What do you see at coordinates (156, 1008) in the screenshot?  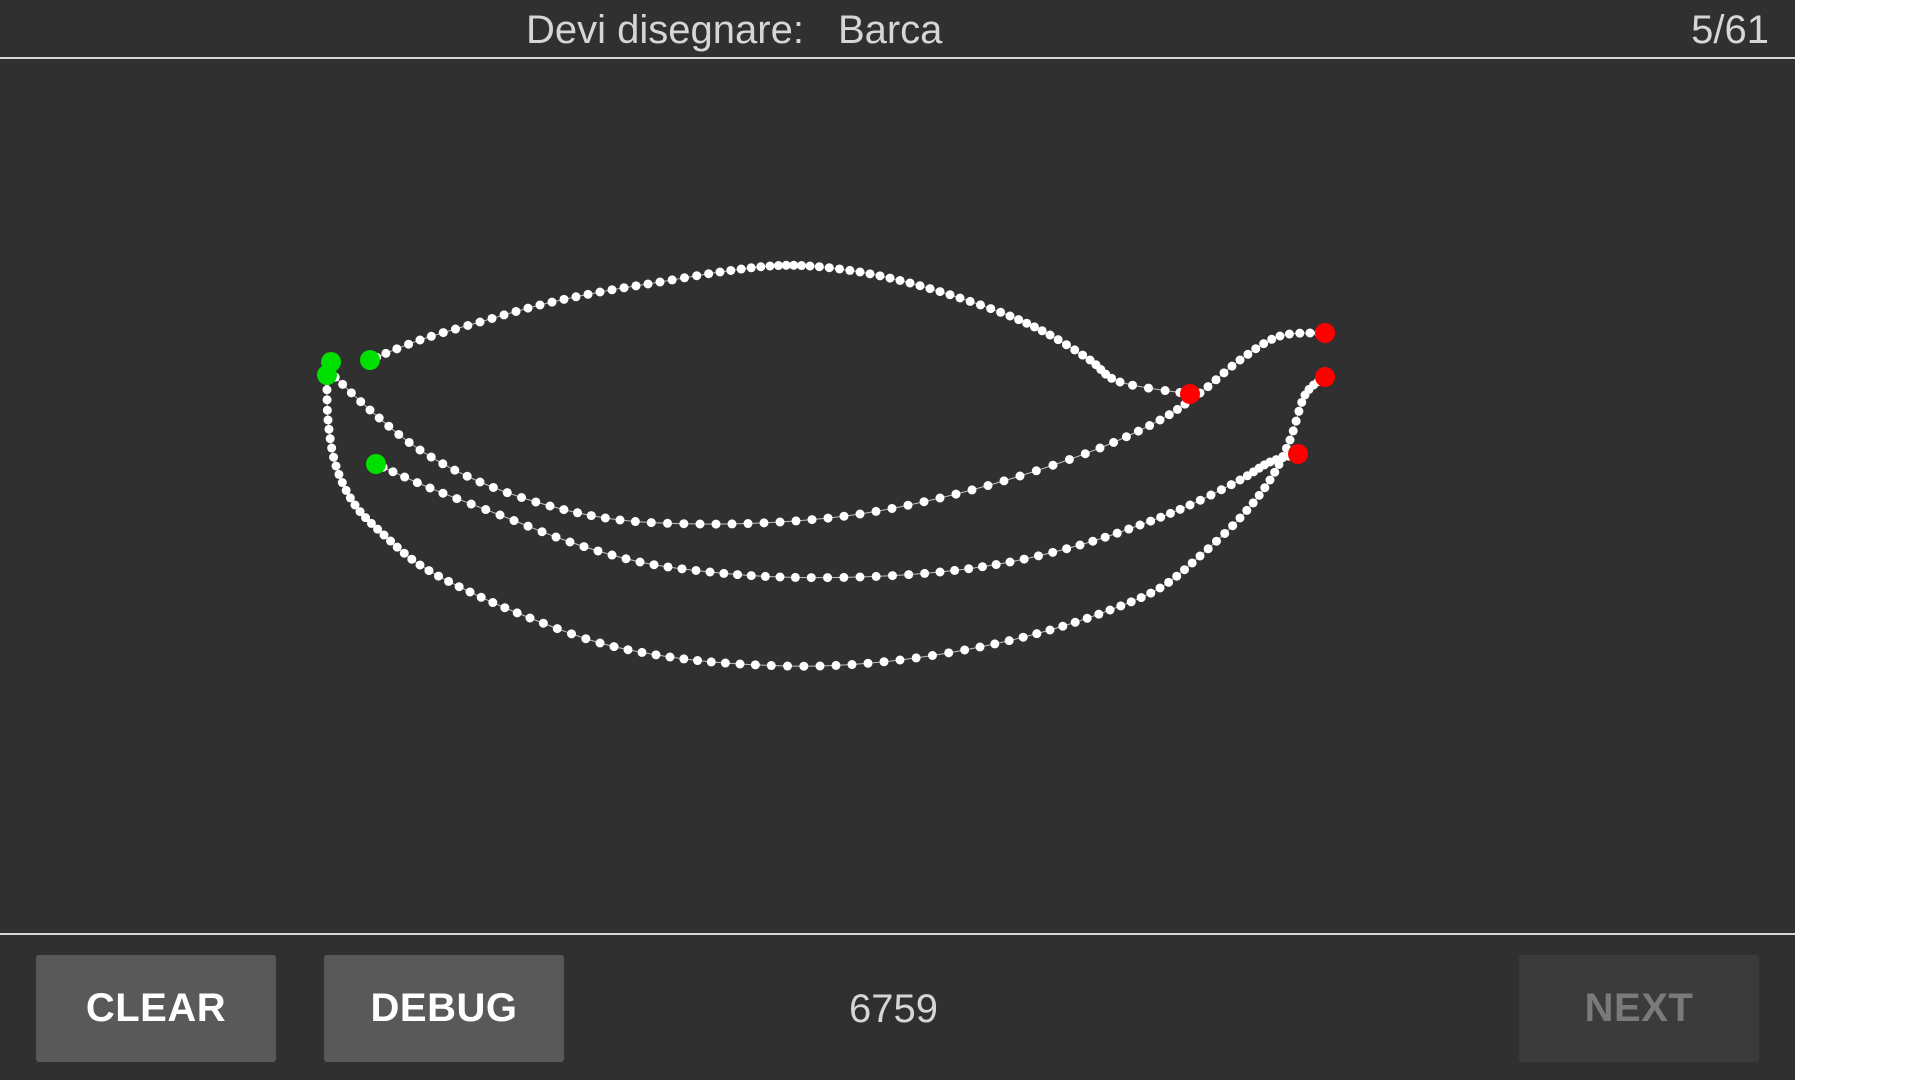 I see `clear-button: CLEAR` at bounding box center [156, 1008].